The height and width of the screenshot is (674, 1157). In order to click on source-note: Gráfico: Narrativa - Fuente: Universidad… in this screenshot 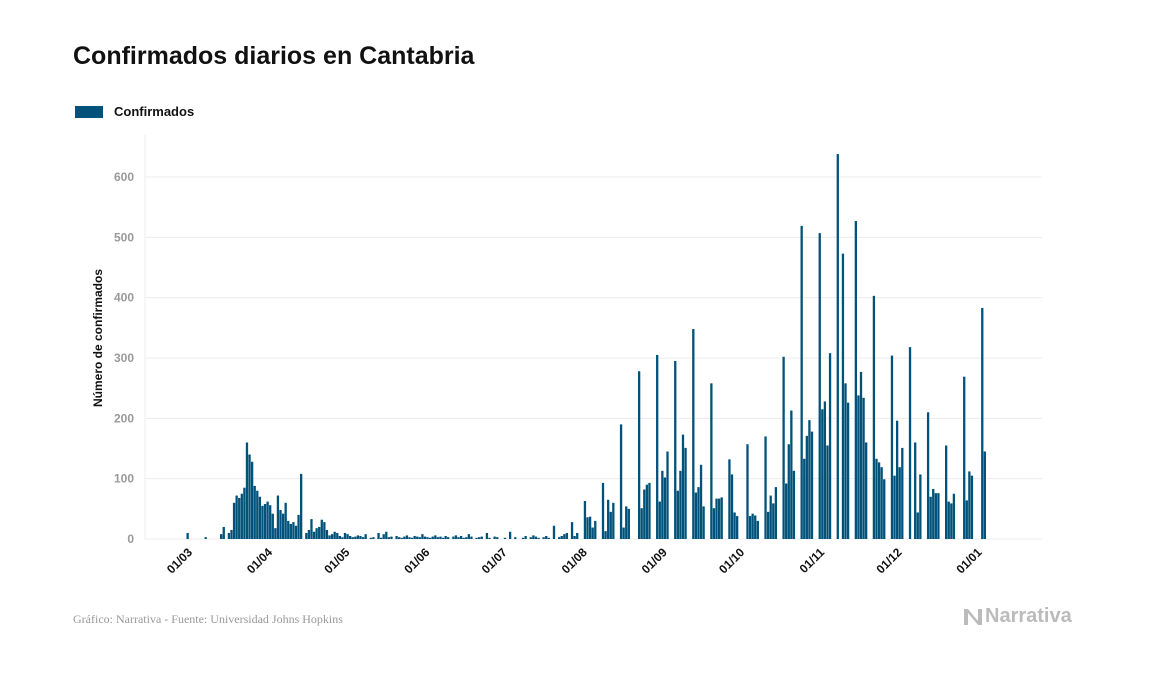, I will do `click(208, 619)`.